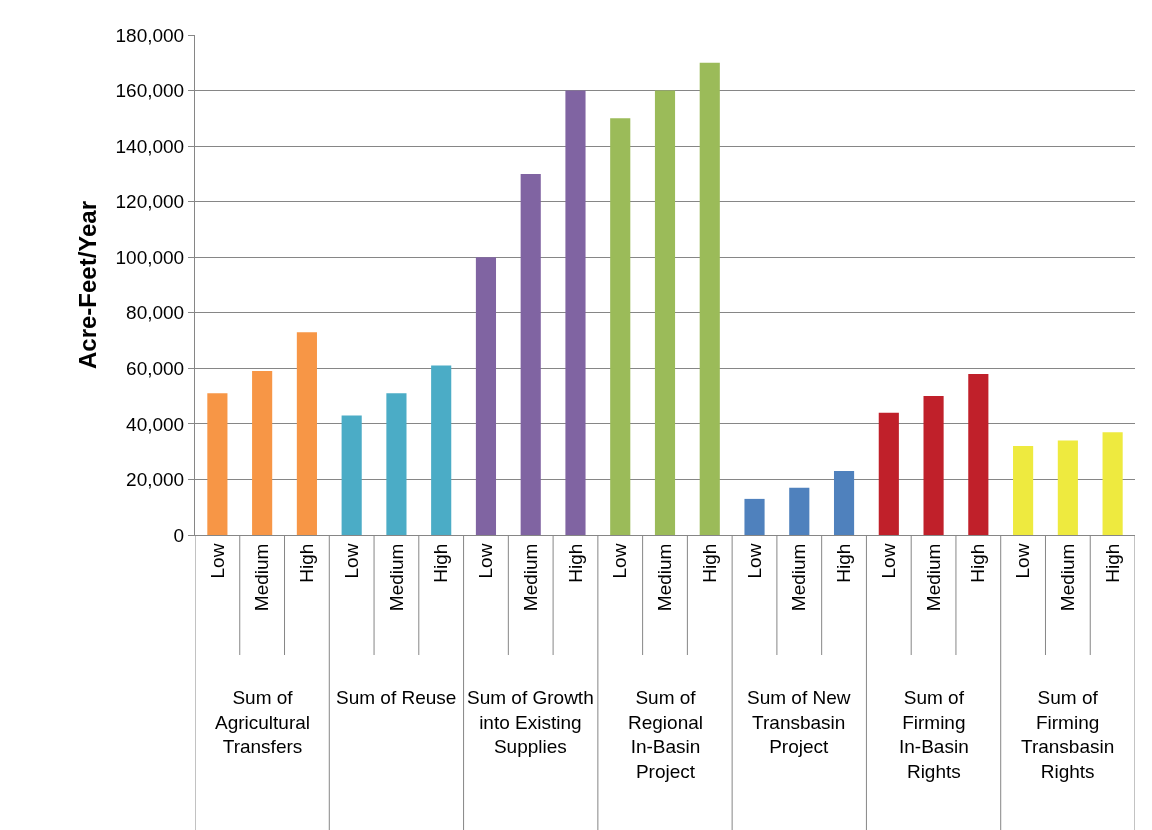 The height and width of the screenshot is (830, 1152). Describe the element at coordinates (665, 735) in the screenshot. I see `text: Sum of Regional In-Basin Project` at that location.